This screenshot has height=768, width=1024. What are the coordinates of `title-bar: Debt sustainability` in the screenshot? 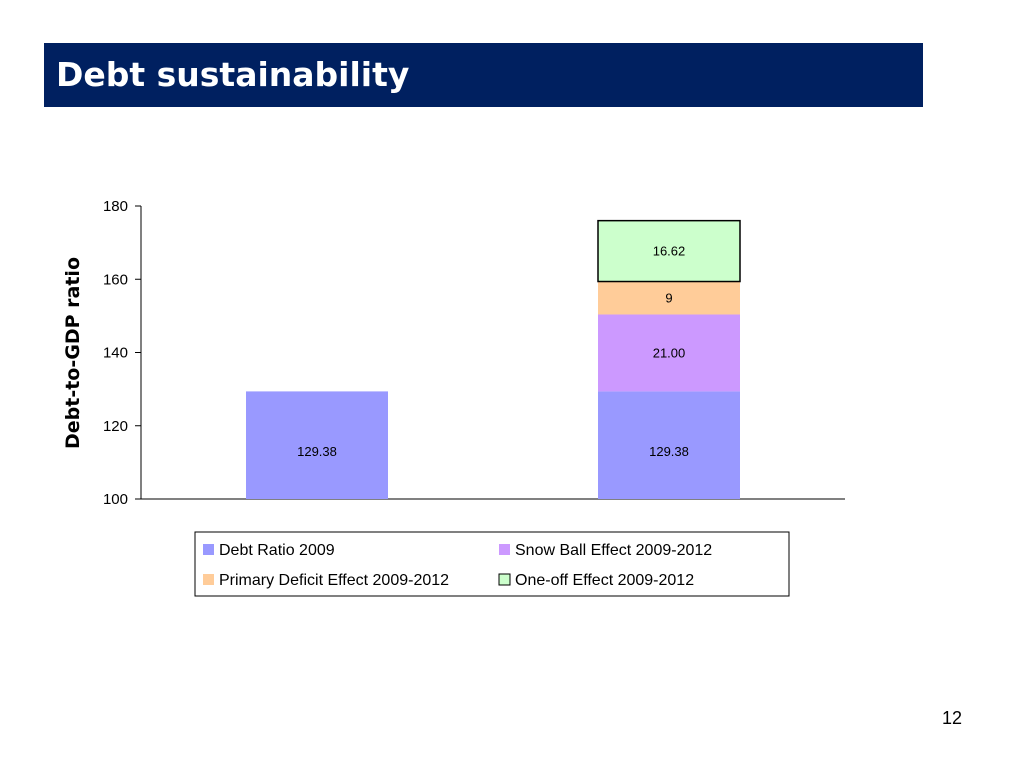 It's located at (483, 75).